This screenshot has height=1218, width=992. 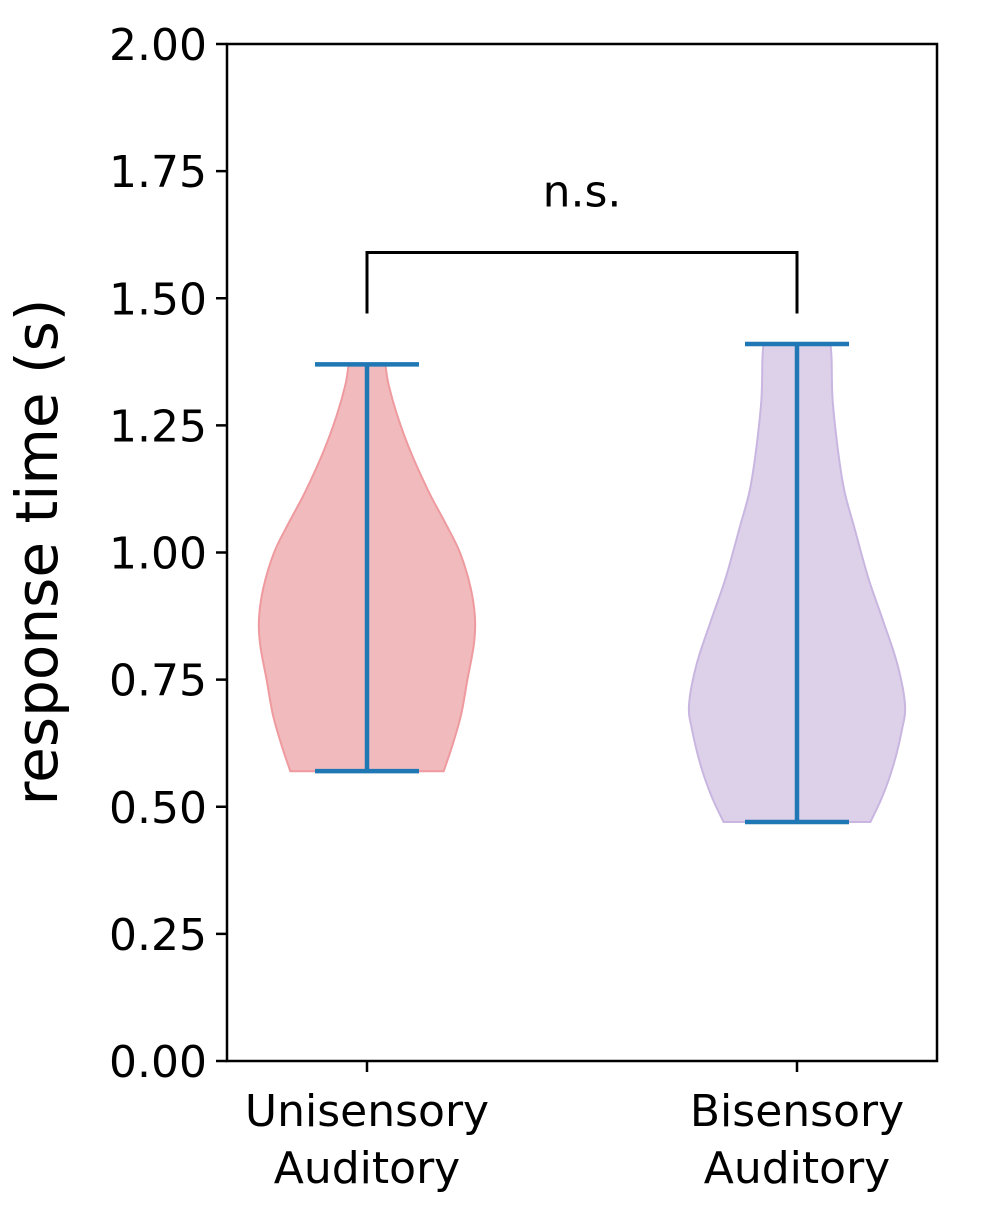 What do you see at coordinates (797, 1111) in the screenshot?
I see `x-tick-label-line1: Bisensory` at bounding box center [797, 1111].